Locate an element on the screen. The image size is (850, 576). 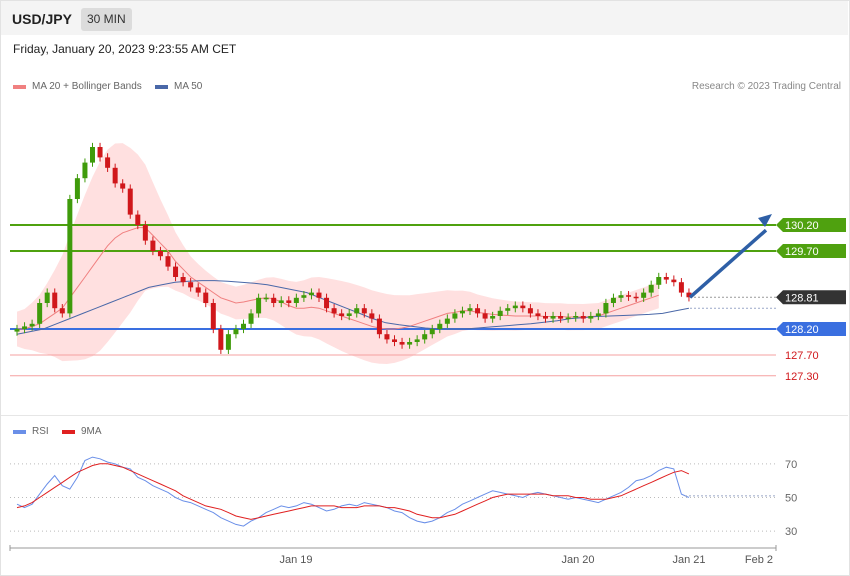
level-label-127-70: 127.70 is located at coordinates (802, 356).